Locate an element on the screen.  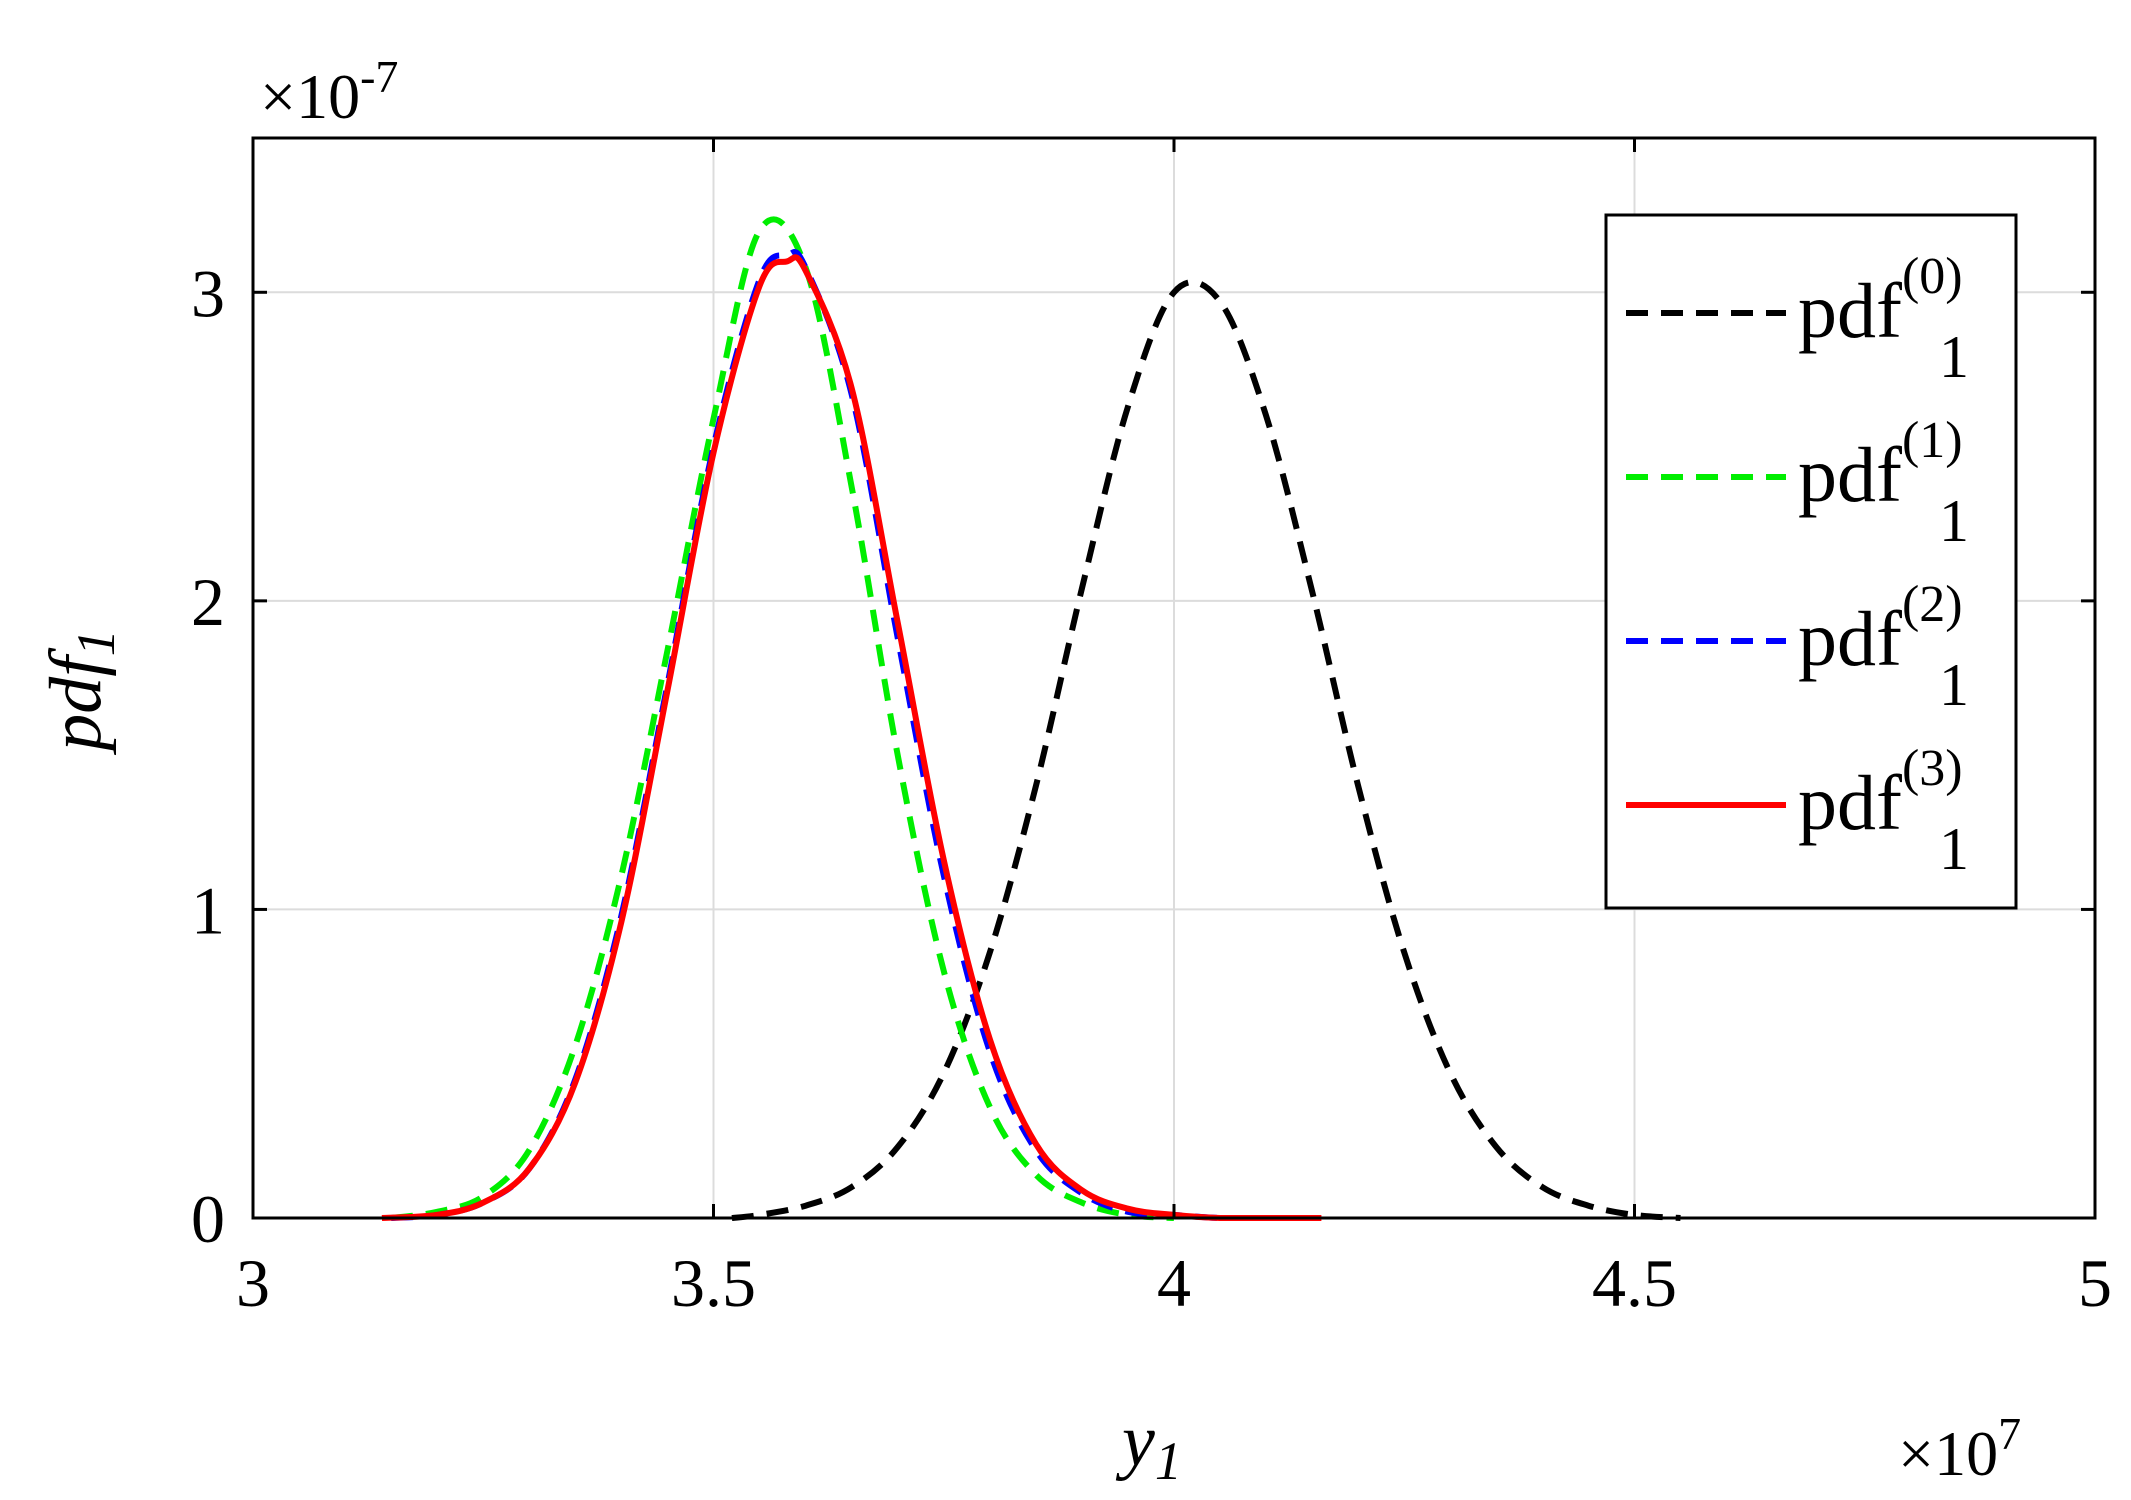
legend-label-3: pdf(3) 1 is located at coordinates (1883, 811).